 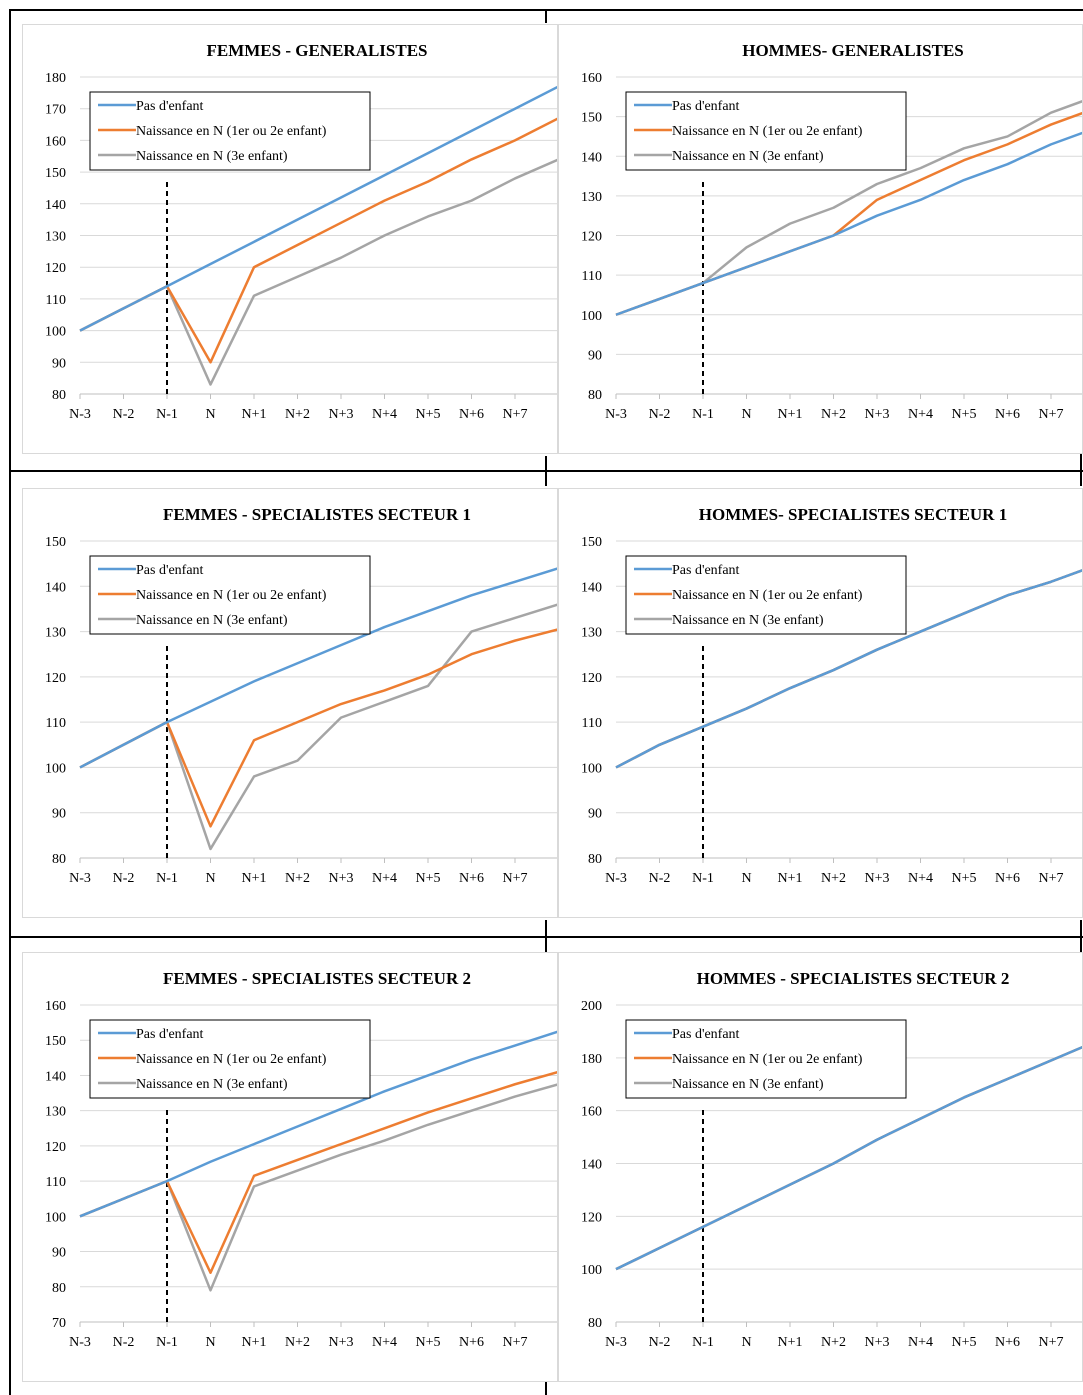 What do you see at coordinates (853, 978) in the screenshot?
I see `chart-title: HOMMES - SPECIALISTES SECTEUR 2` at bounding box center [853, 978].